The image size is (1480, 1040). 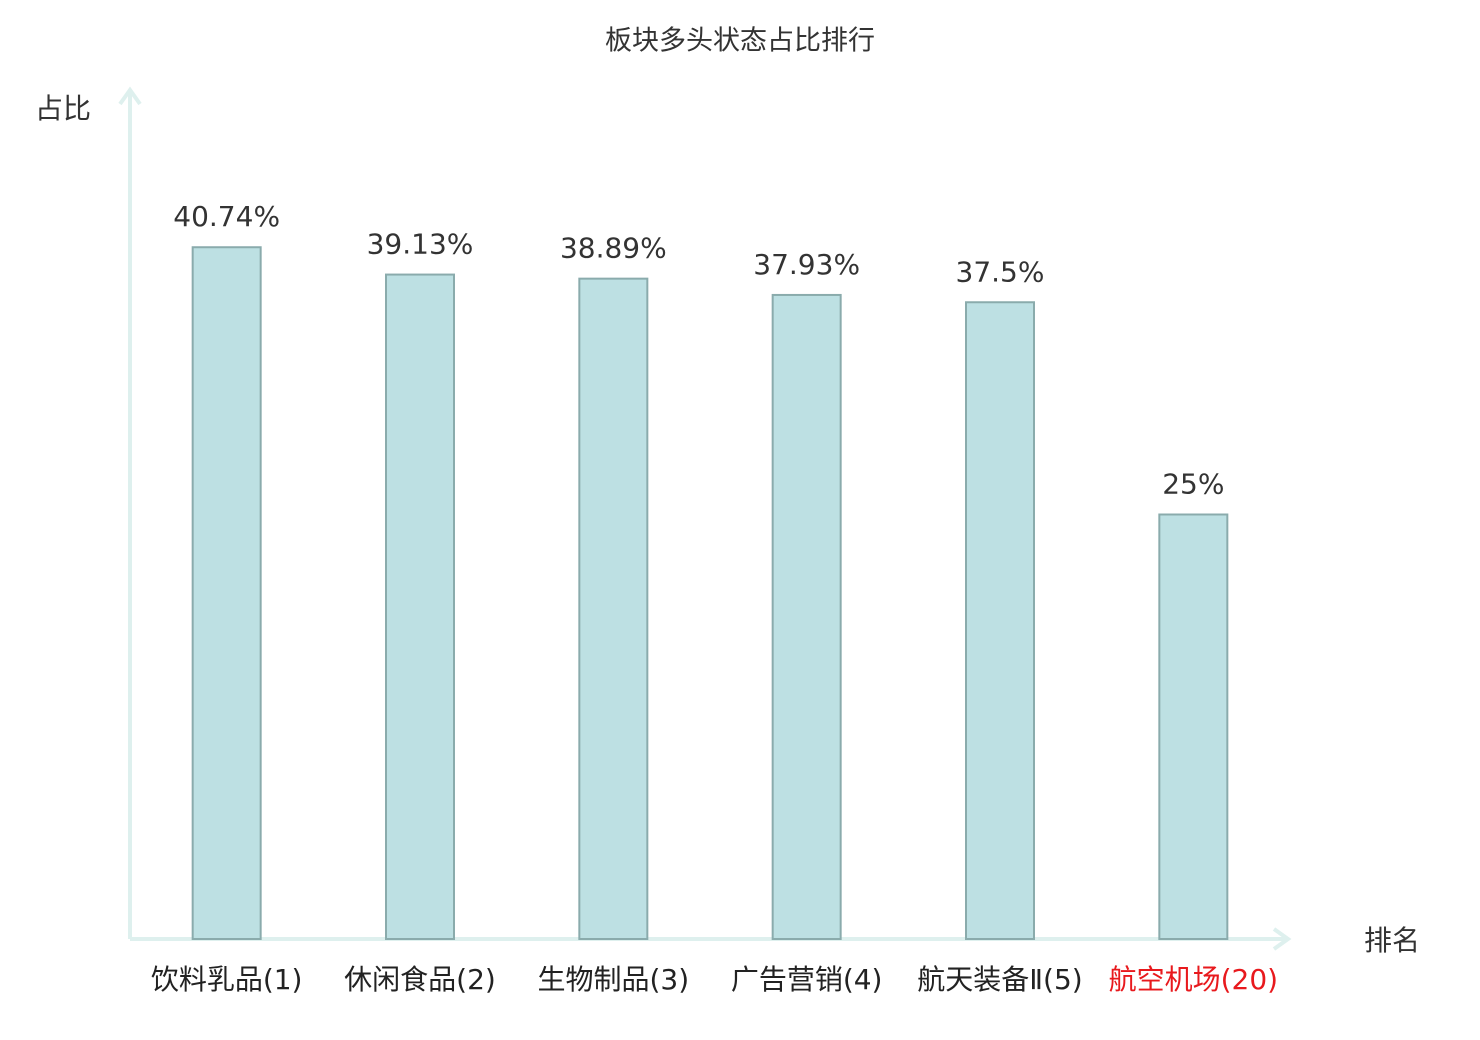 What do you see at coordinates (226, 216) in the screenshot?
I see `value-label: 40.74%` at bounding box center [226, 216].